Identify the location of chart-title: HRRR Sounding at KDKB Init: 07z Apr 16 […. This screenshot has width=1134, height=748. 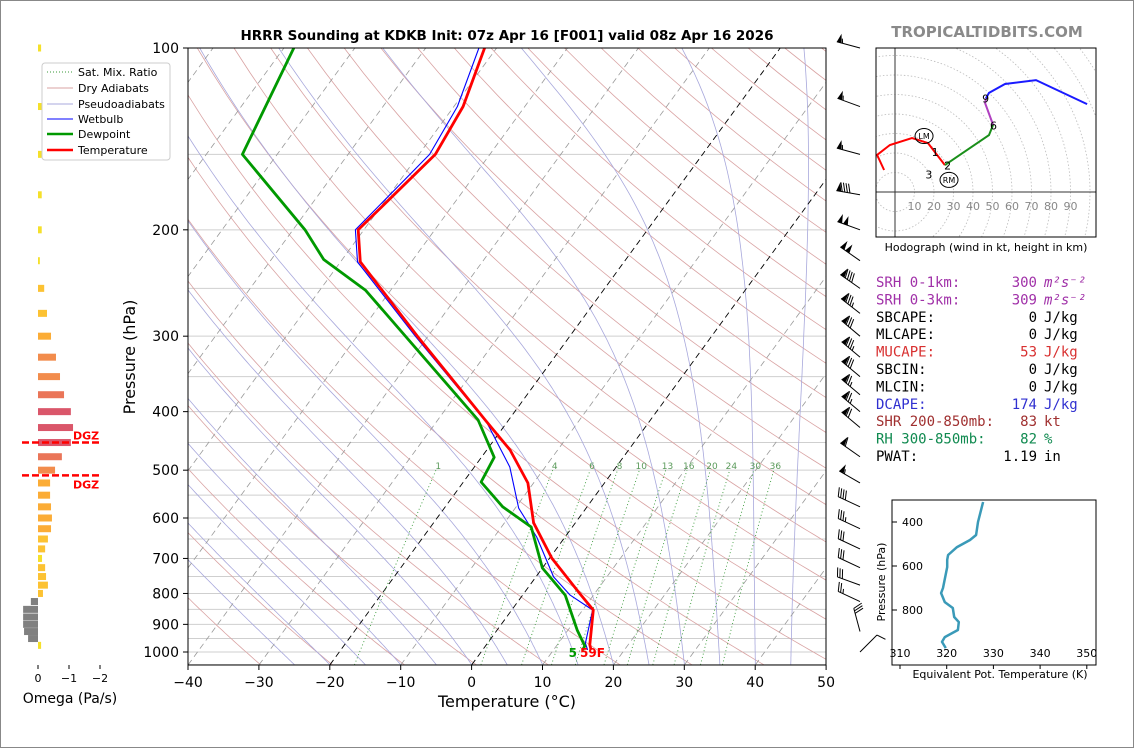
(506, 36).